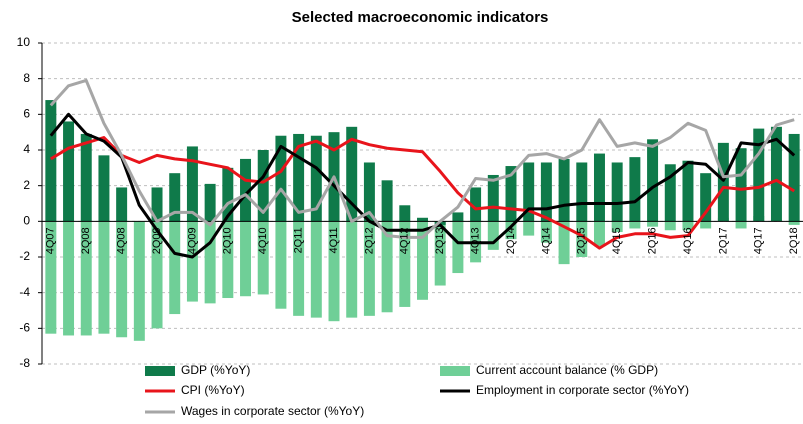 Image resolution: width=803 pixels, height=424 pixels. I want to click on x-tick-label: 4Q10, so click(263, 240).